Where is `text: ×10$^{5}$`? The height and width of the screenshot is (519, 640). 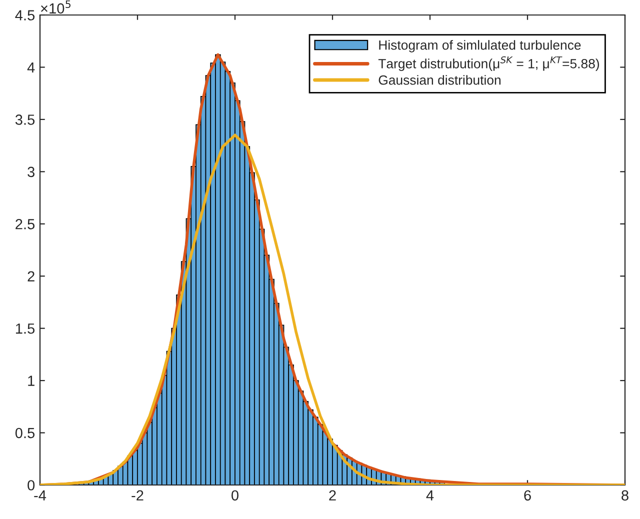 text: ×10$^{5}$ is located at coordinates (55, 7).